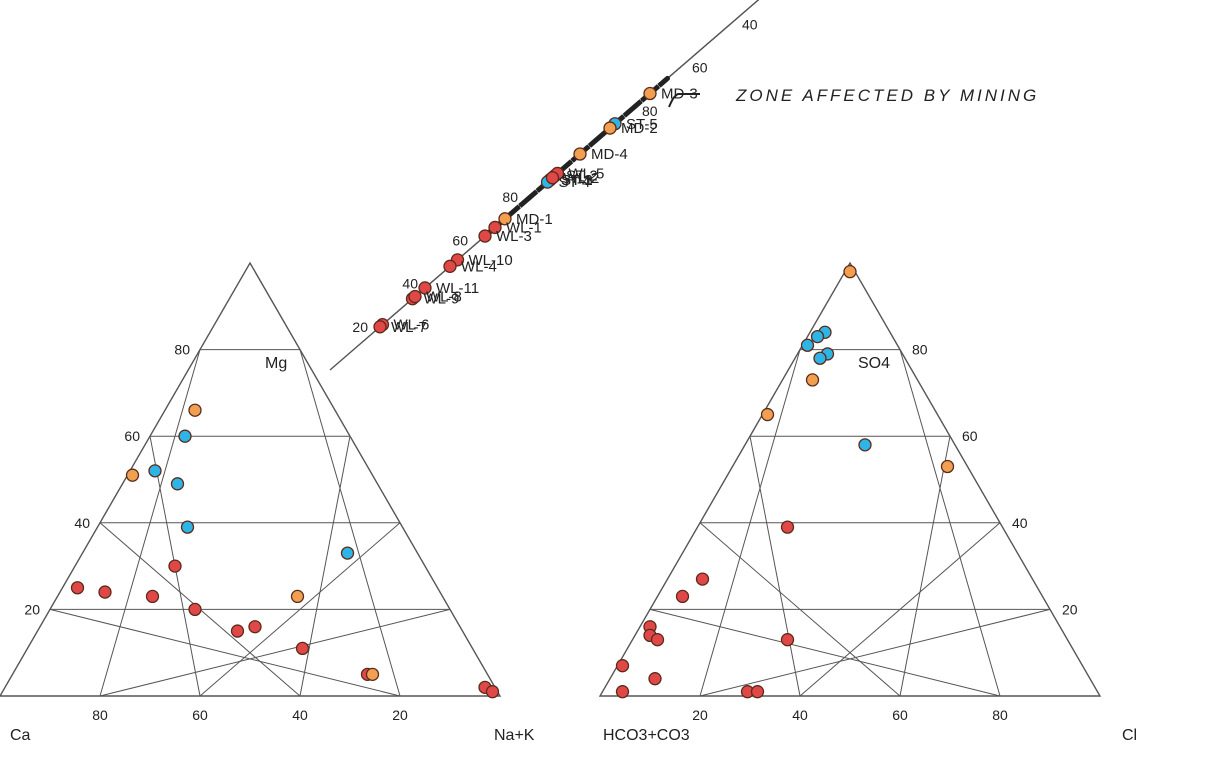  Describe the element at coordinates (410, 284) in the screenshot. I see `tick-diamond-upper-left-40: 40` at that location.